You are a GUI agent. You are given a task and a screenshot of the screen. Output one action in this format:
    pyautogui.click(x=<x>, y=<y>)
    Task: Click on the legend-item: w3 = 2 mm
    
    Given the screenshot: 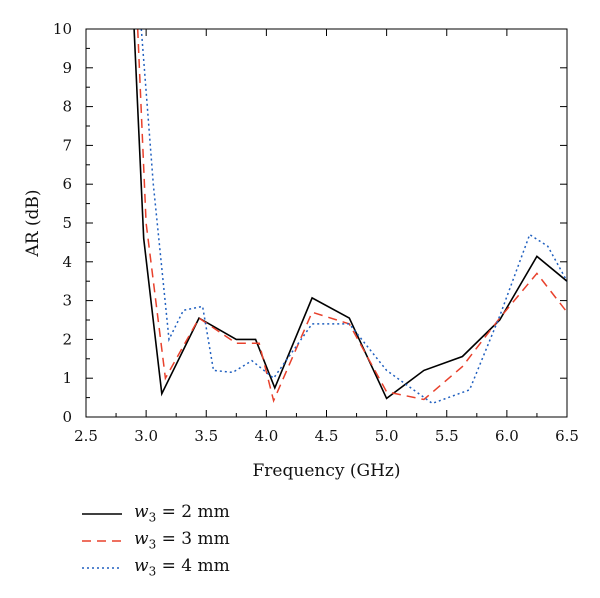 What is the action you would take?
    pyautogui.click(x=156, y=513)
    